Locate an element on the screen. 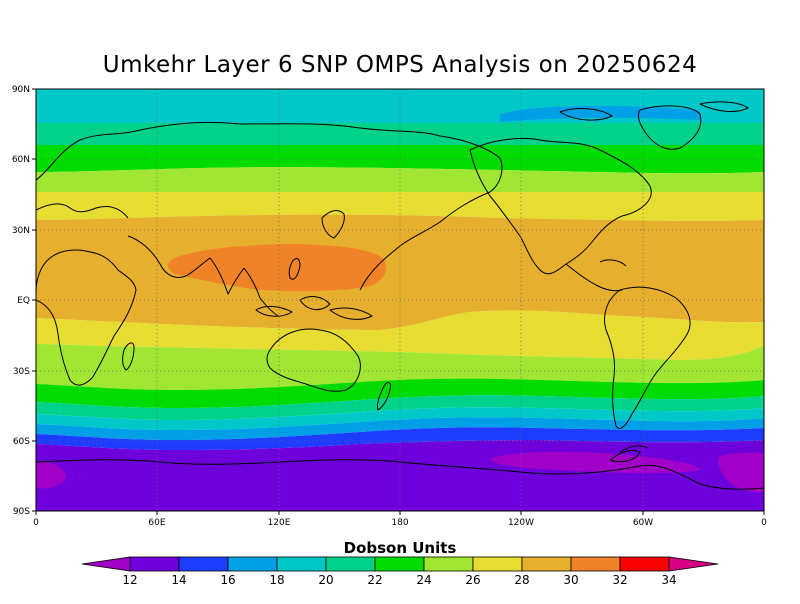  band-20du-south is located at coordinates (400, 418).